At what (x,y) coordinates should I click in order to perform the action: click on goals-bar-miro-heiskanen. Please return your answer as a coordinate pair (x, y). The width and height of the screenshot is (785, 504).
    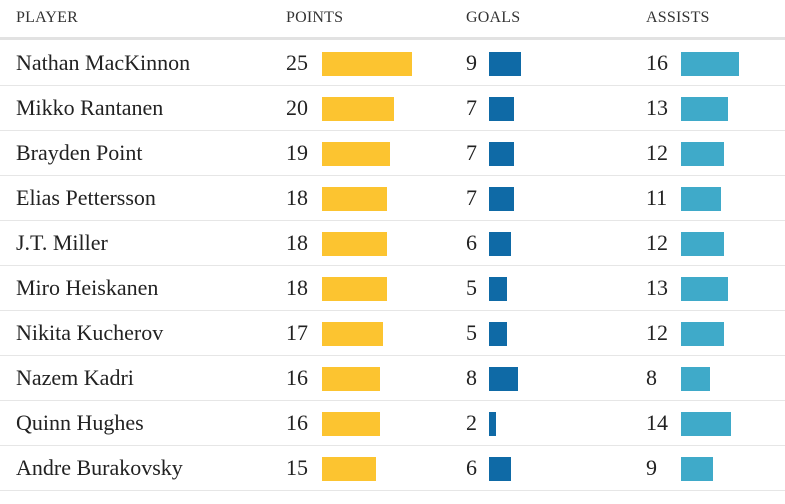
    Looking at the image, I should click on (498, 289).